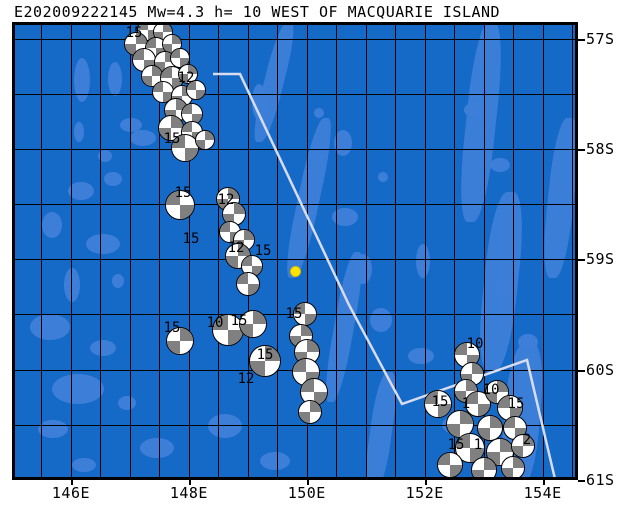  Describe the element at coordinates (188, 493) in the screenshot. I see `x-axis-tick-label: 148E` at that location.